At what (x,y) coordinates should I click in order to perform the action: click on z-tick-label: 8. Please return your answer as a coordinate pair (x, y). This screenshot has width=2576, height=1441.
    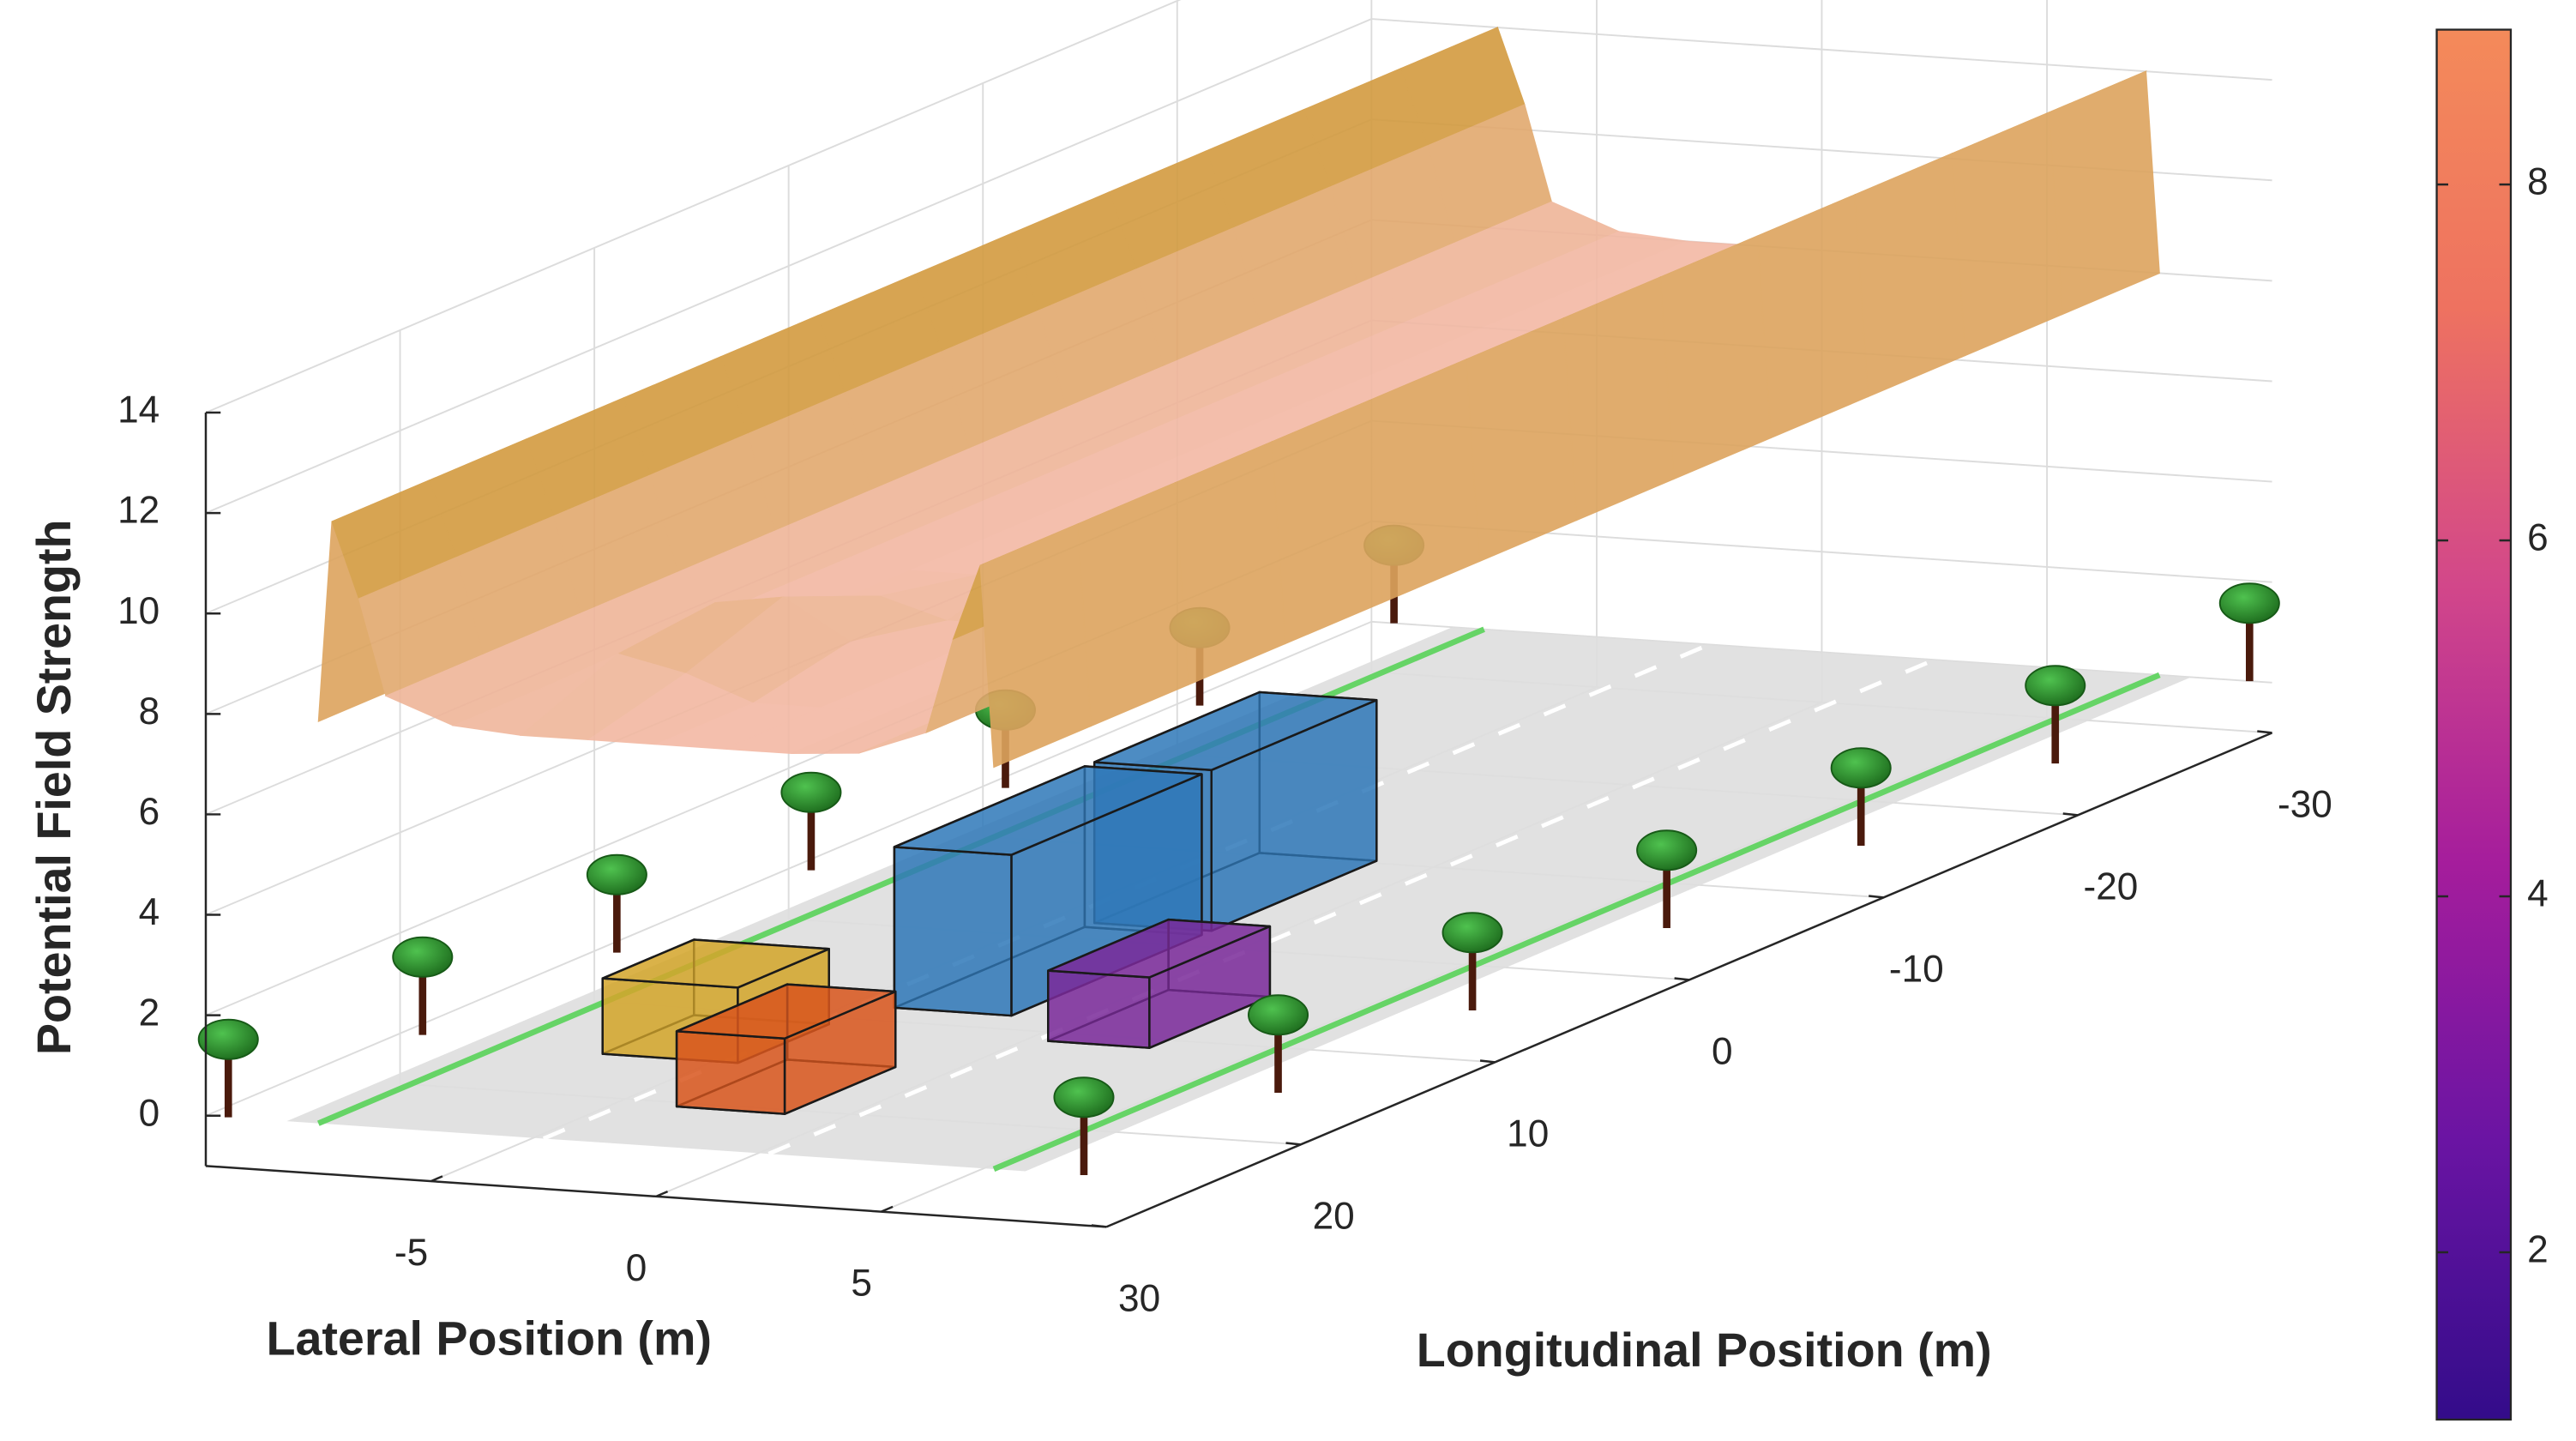
    Looking at the image, I should click on (149, 711).